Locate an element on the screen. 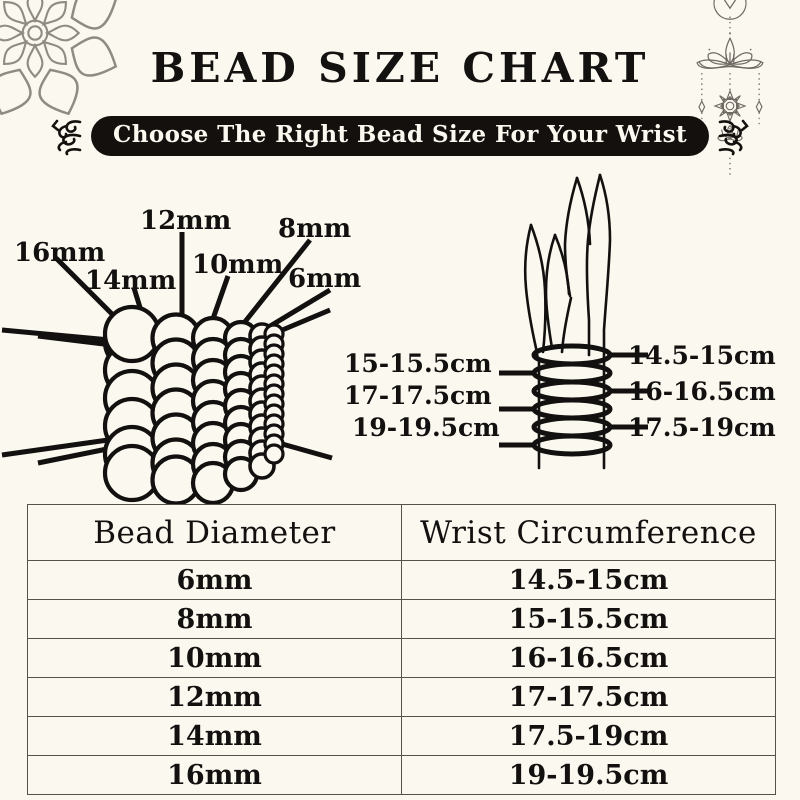 Image resolution: width=800 pixels, height=800 pixels. wrist-label-15-15.5cm: 15-15.5cm is located at coordinates (418, 363).